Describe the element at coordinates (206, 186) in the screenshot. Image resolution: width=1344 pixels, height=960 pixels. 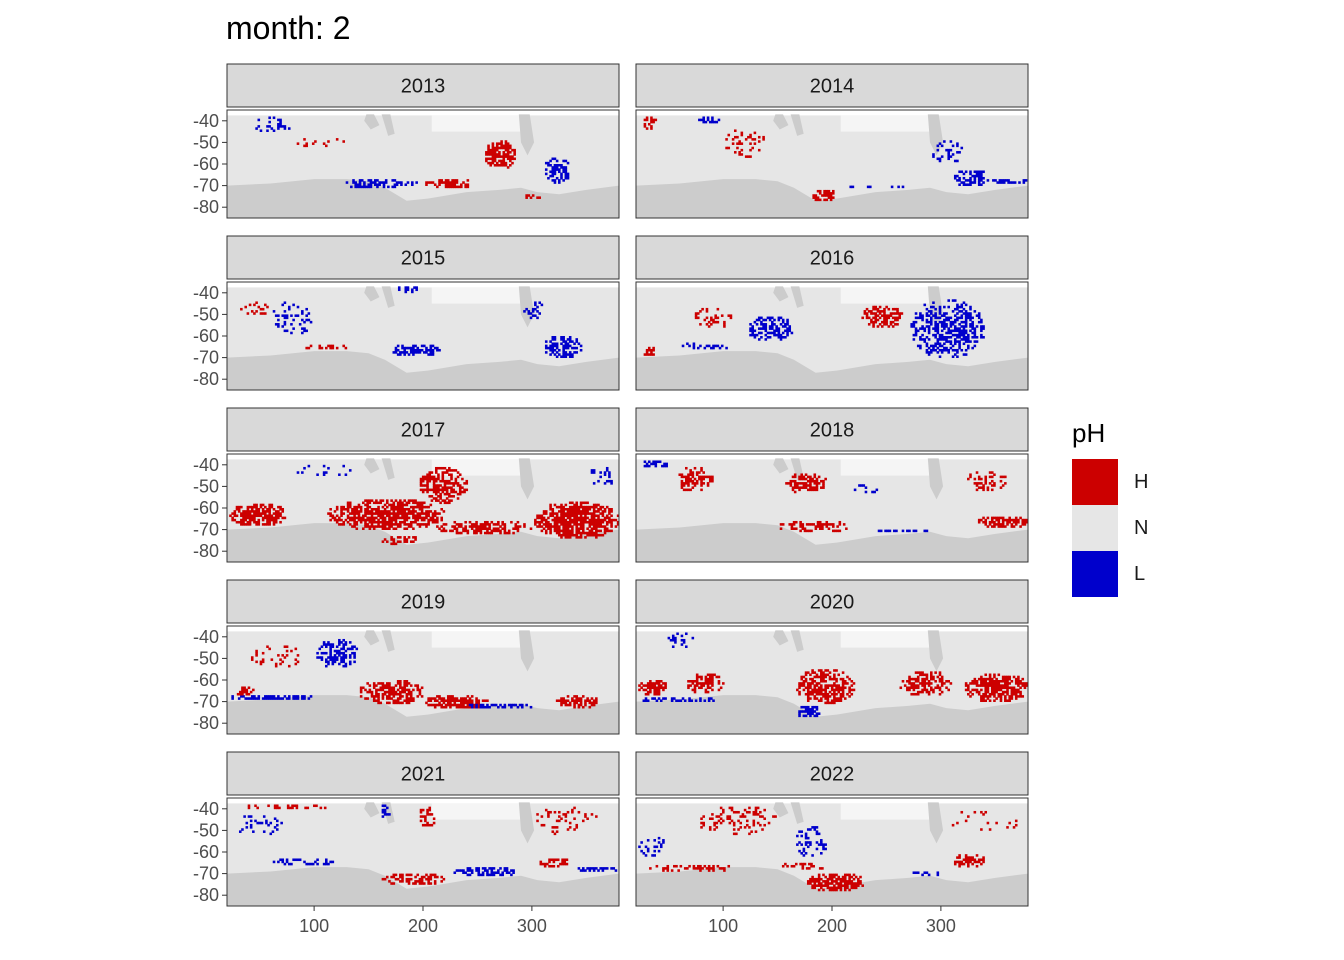
I see `y-tick-label: -70` at that location.